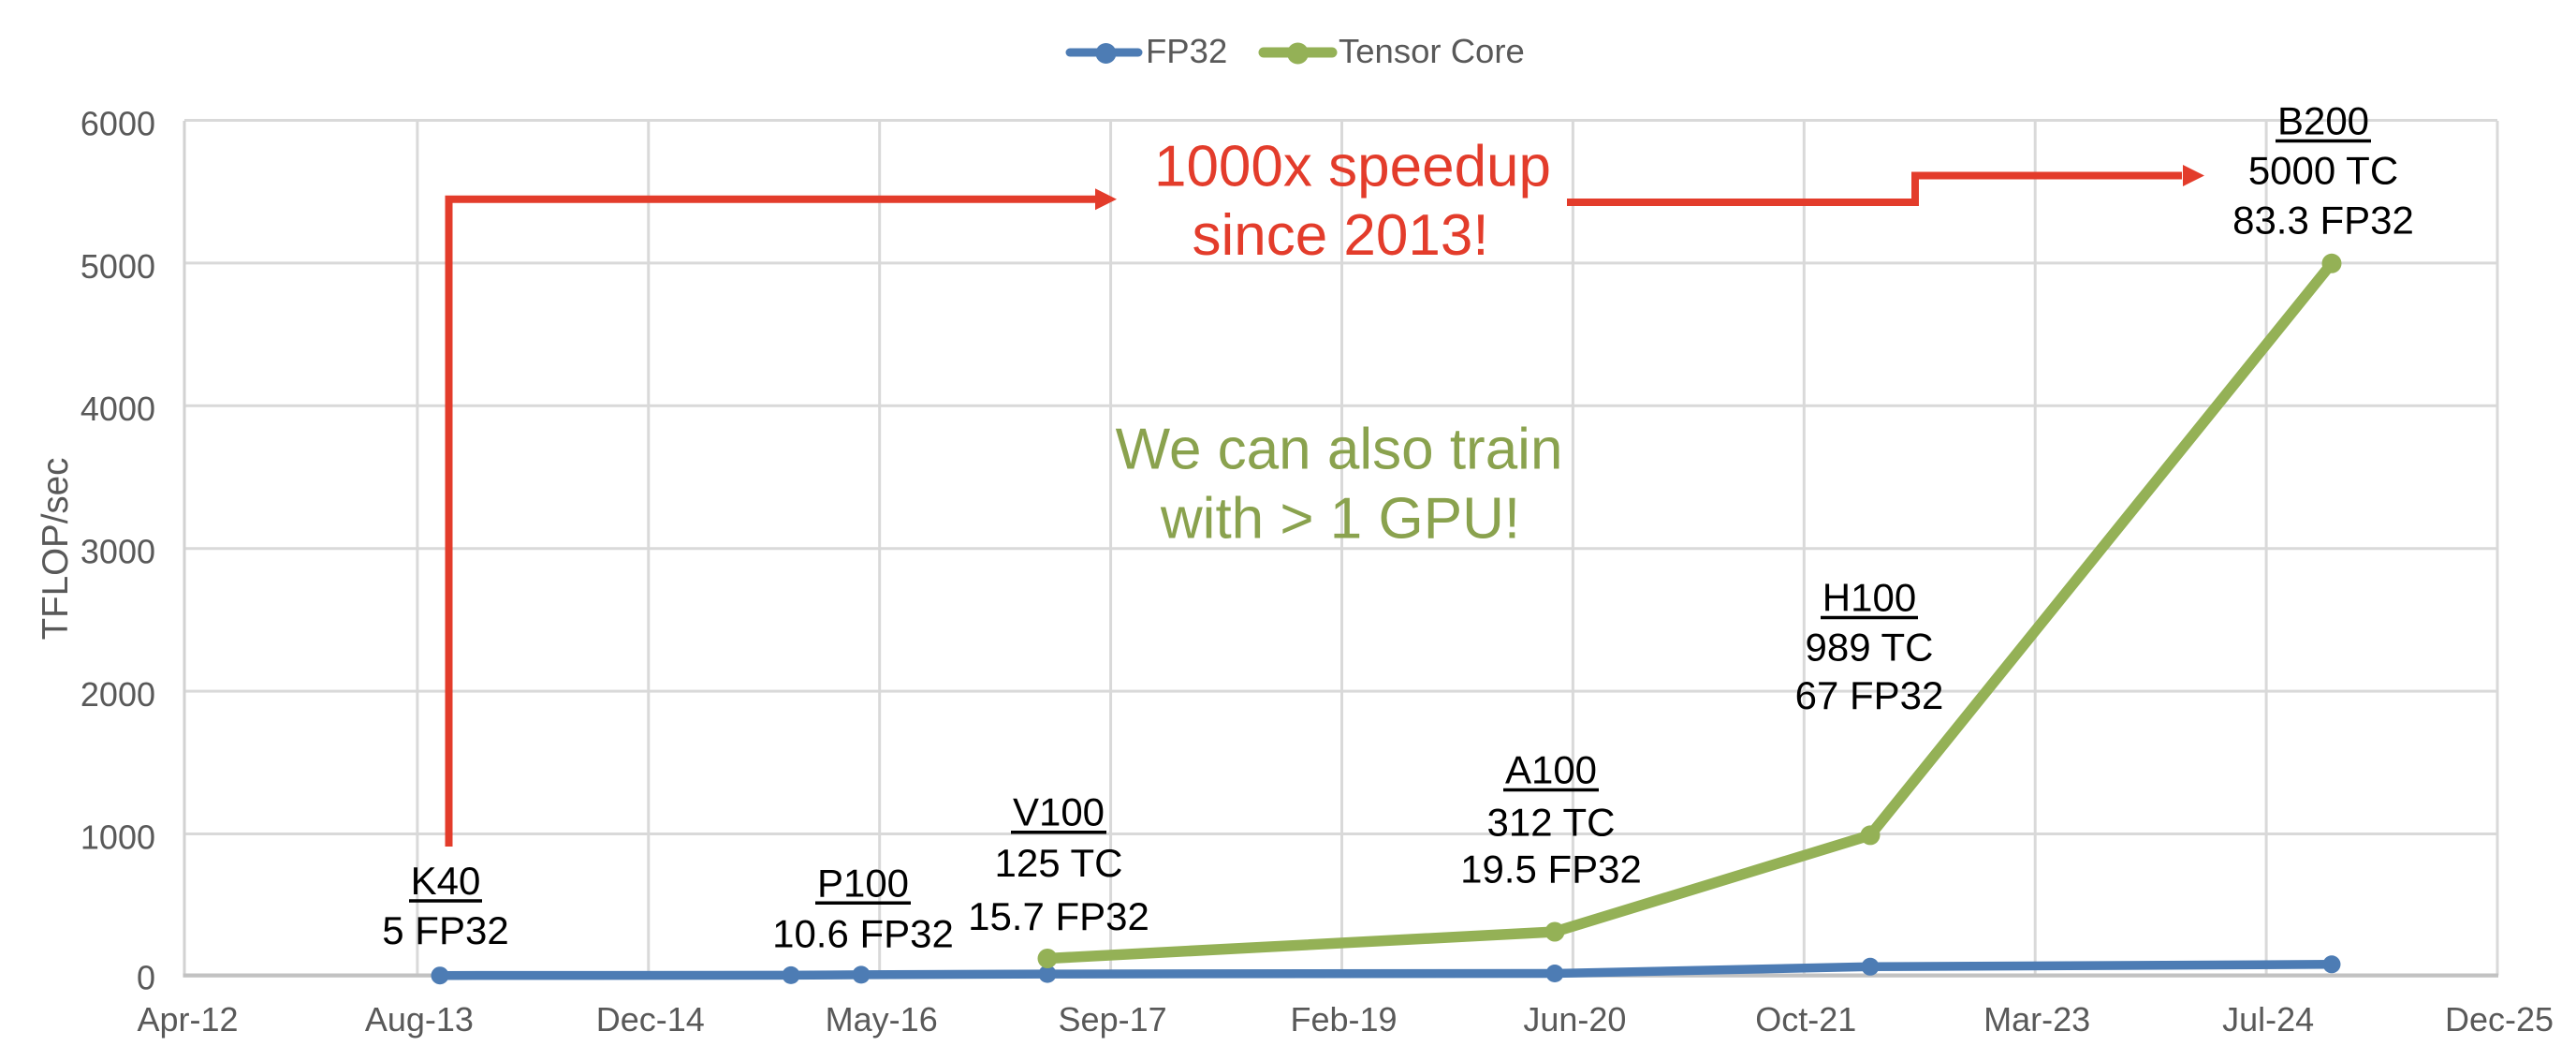 This screenshot has width=2576, height=1061. I want to click on svg-text: 19.5 FP32, so click(1551, 869).